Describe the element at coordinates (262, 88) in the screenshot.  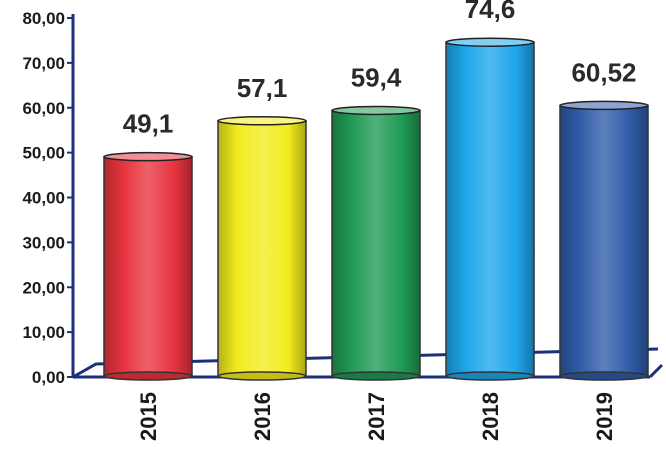
I see `value-label: 57,1` at that location.